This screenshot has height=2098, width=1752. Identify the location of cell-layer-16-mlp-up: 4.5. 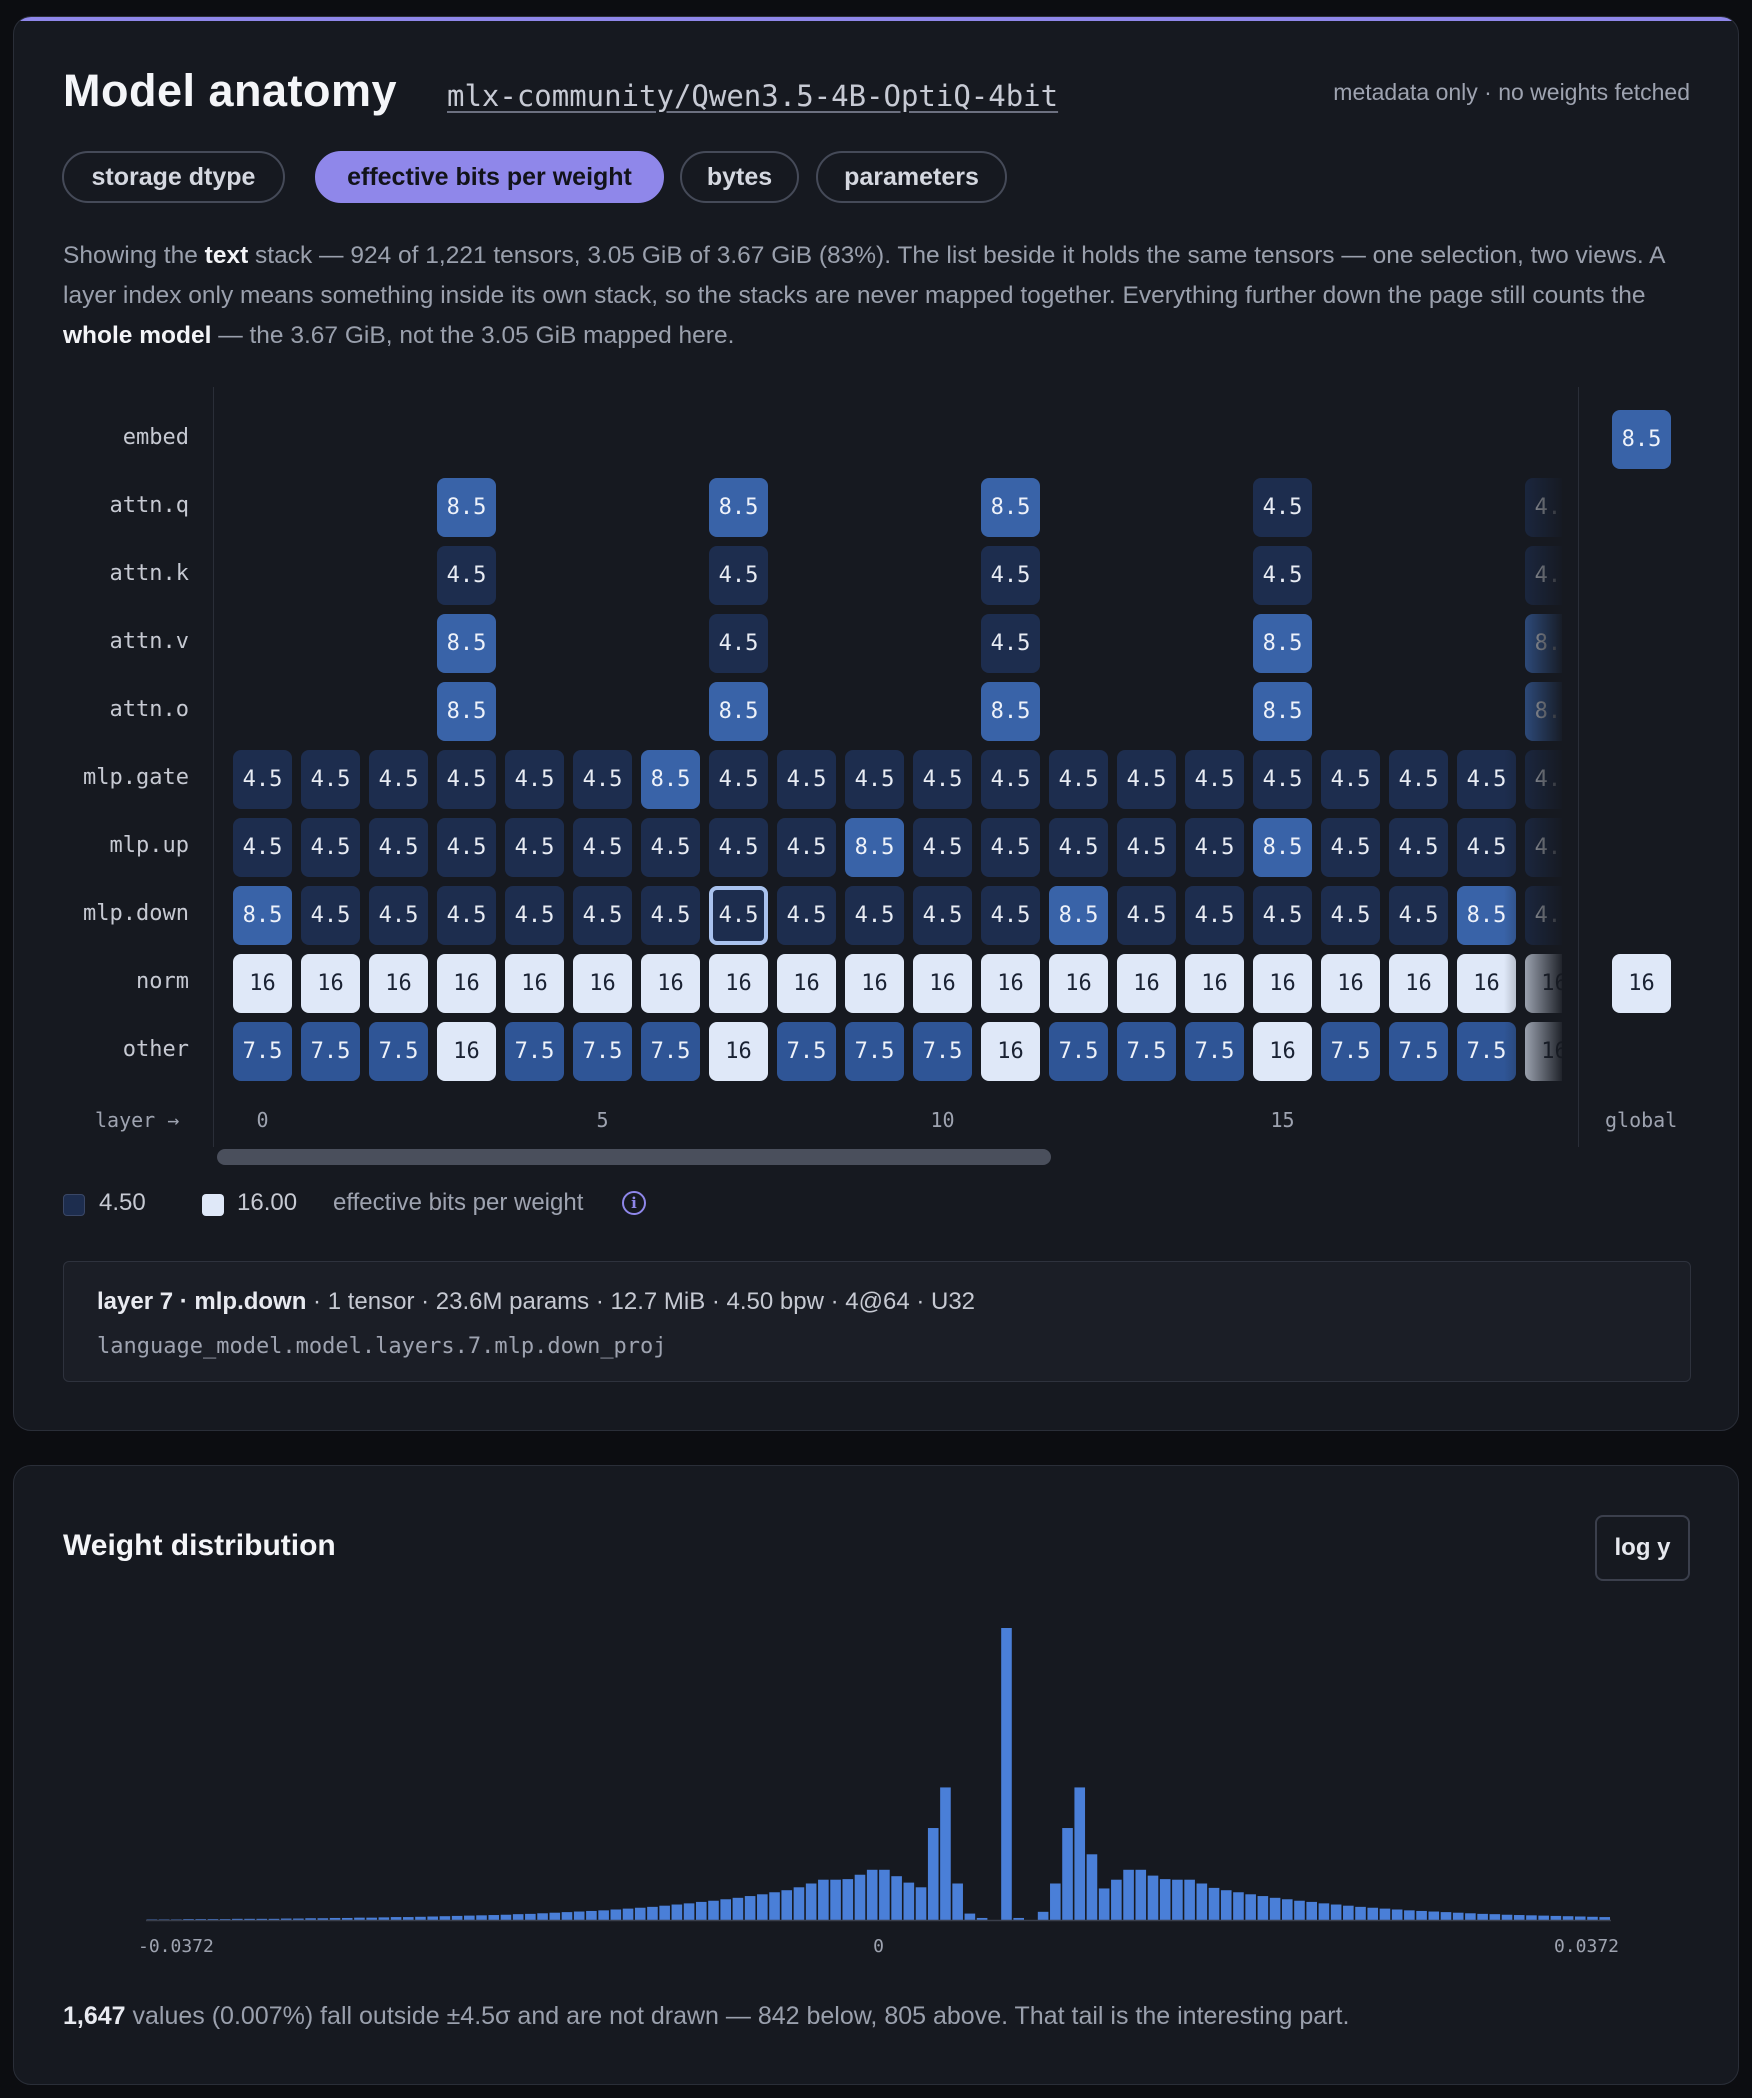
(1350, 847).